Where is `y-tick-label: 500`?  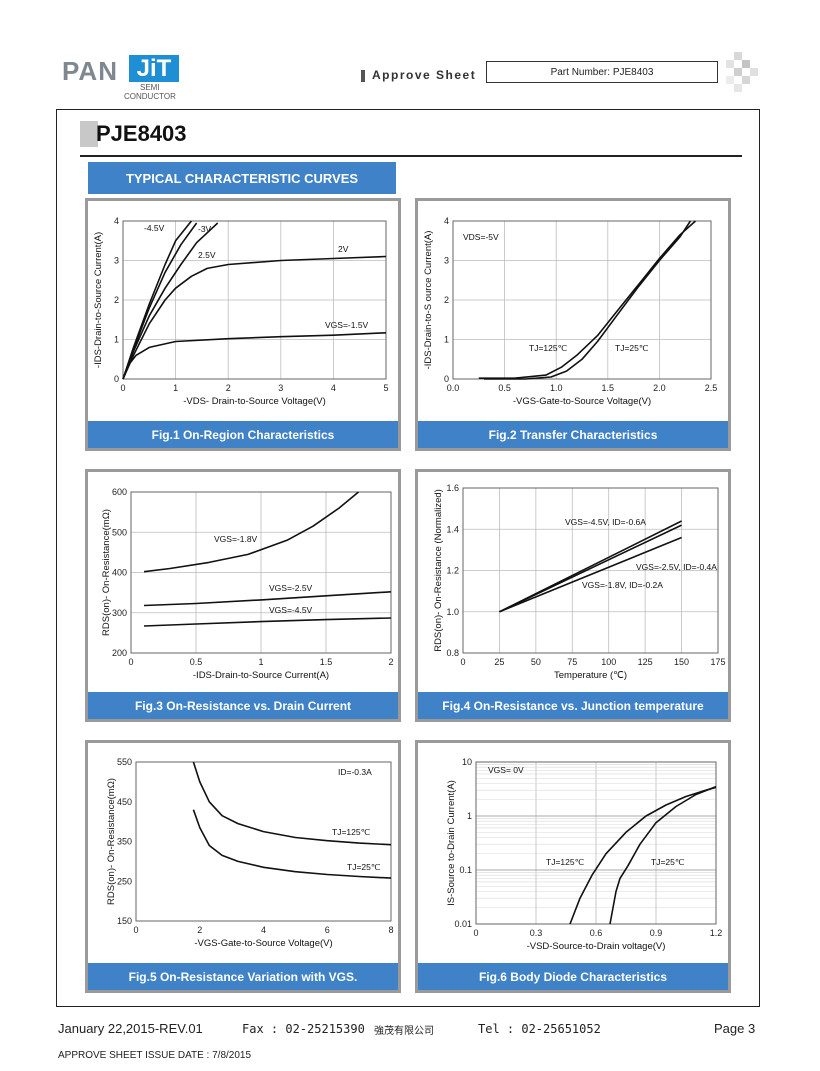
y-tick-label: 500 is located at coordinates (119, 532).